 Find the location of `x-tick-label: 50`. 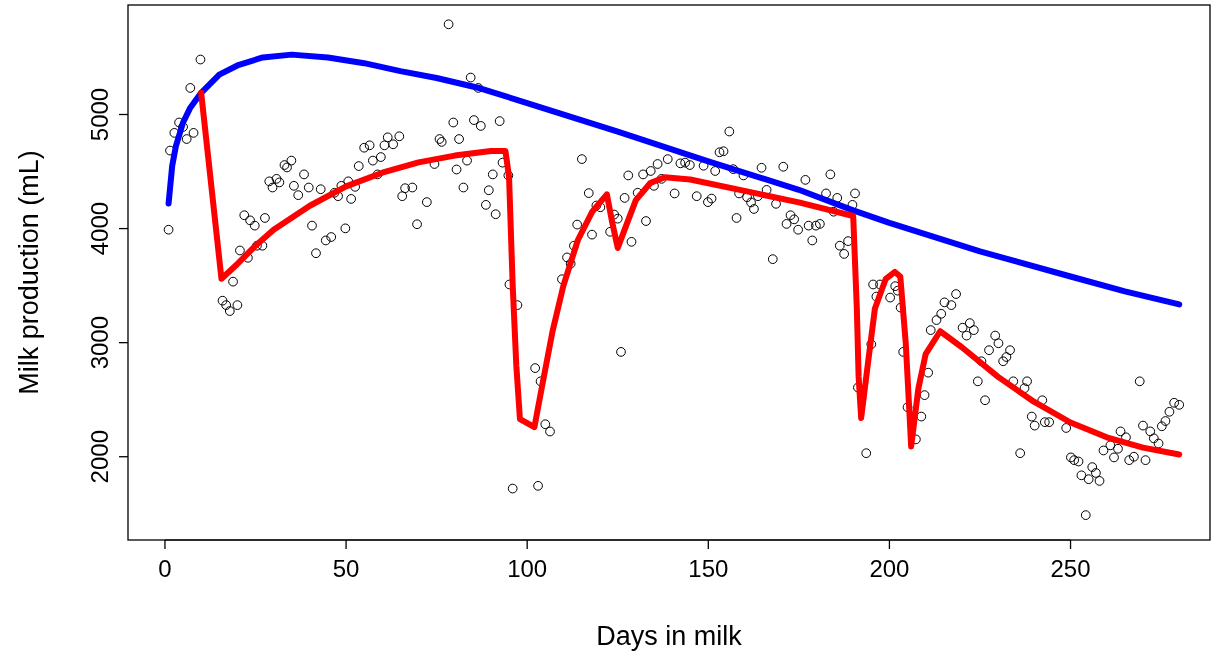

x-tick-label: 50 is located at coordinates (346, 568).